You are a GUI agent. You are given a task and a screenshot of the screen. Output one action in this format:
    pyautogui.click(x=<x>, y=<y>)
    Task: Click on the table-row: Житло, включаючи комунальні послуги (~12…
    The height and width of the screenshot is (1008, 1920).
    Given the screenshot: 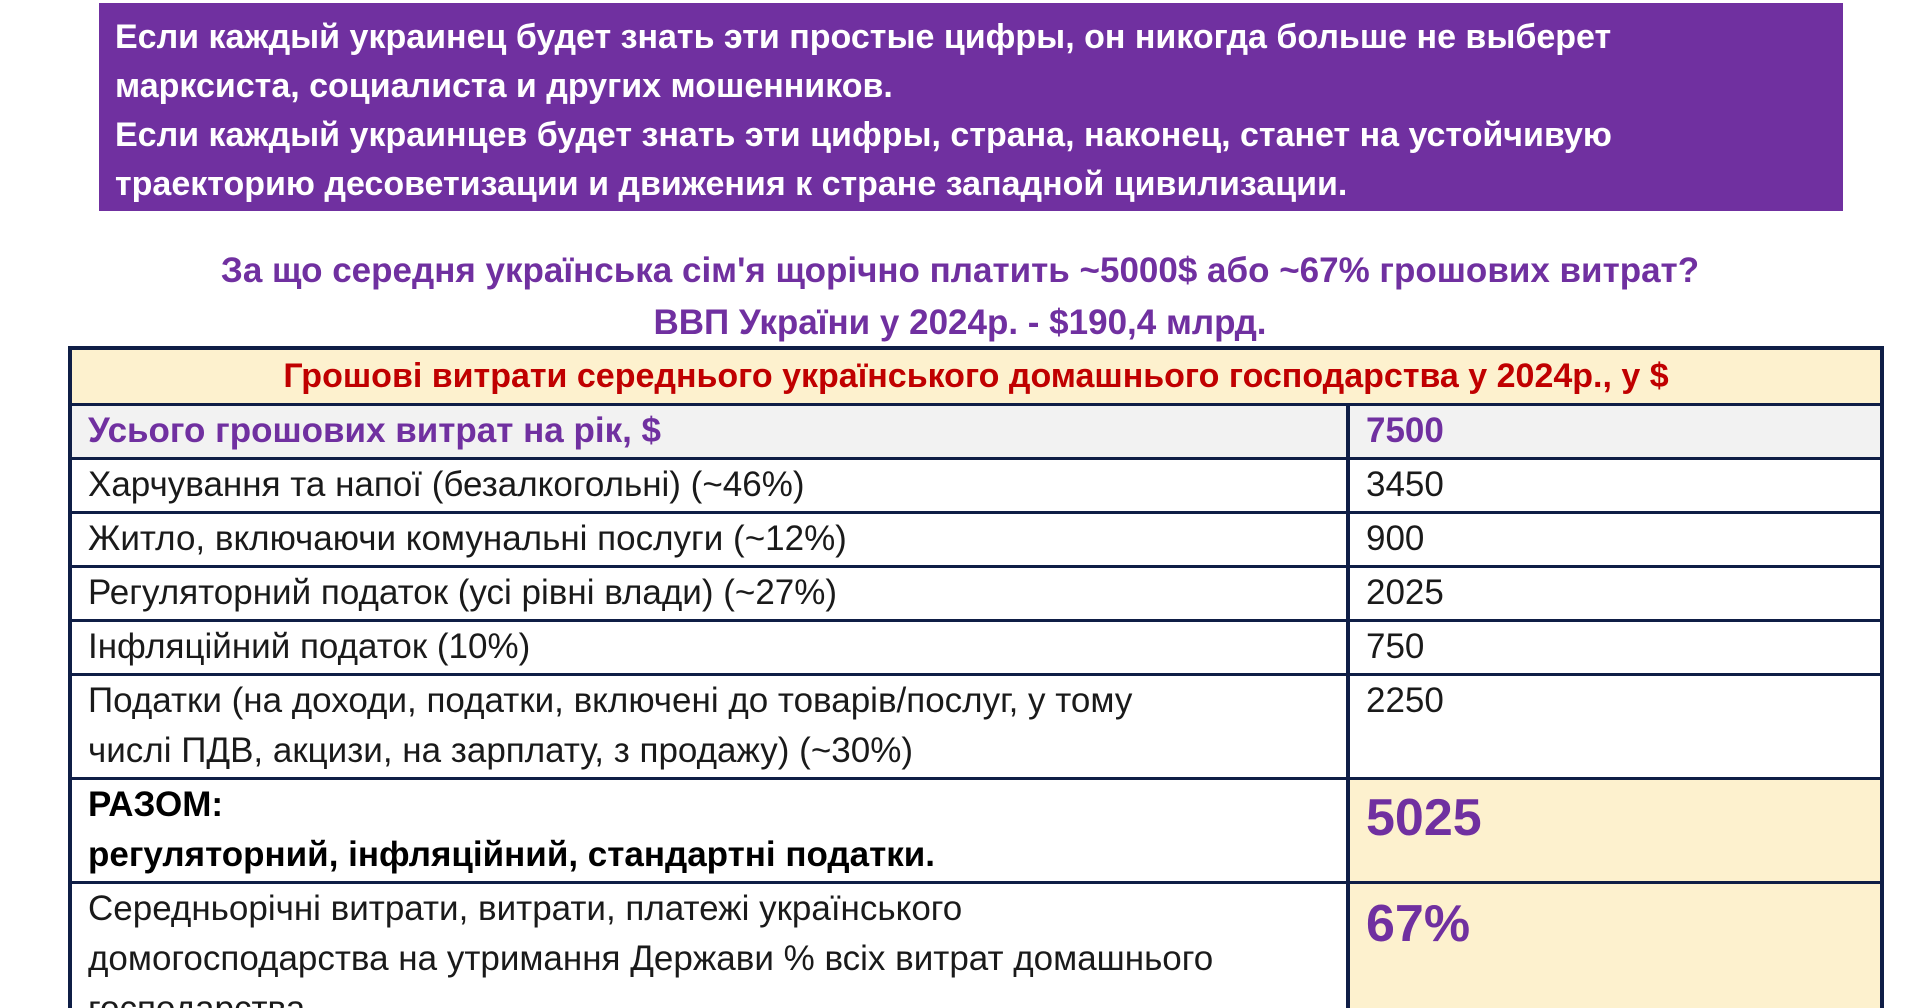 What is the action you would take?
    pyautogui.click(x=976, y=541)
    